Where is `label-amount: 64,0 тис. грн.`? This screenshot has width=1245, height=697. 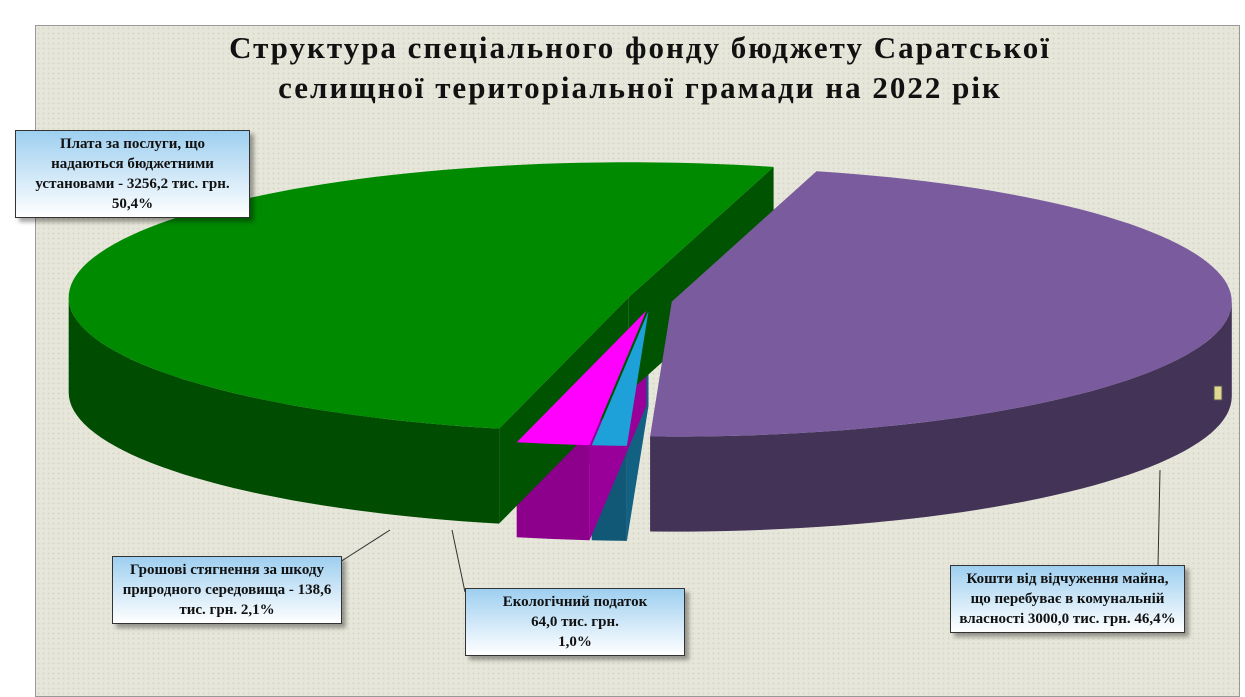 label-amount: 64,0 тис. грн. is located at coordinates (575, 622).